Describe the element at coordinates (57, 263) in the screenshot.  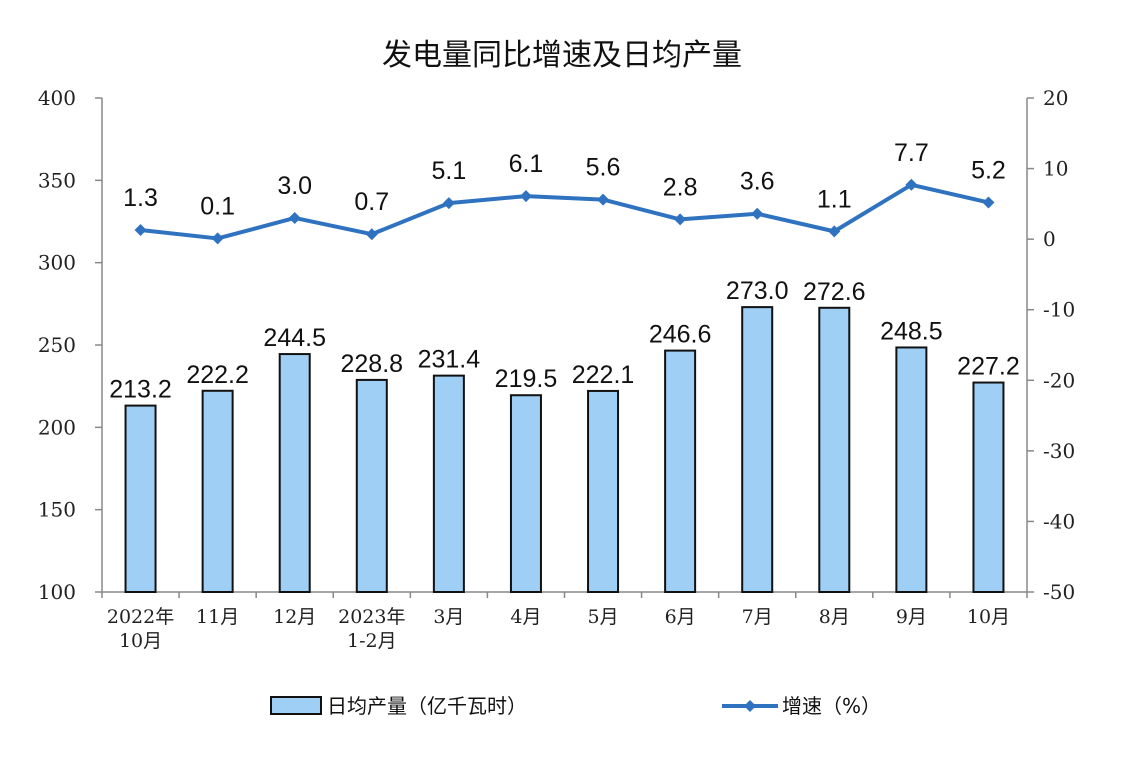
I see `y-left-tick-label: 300` at that location.